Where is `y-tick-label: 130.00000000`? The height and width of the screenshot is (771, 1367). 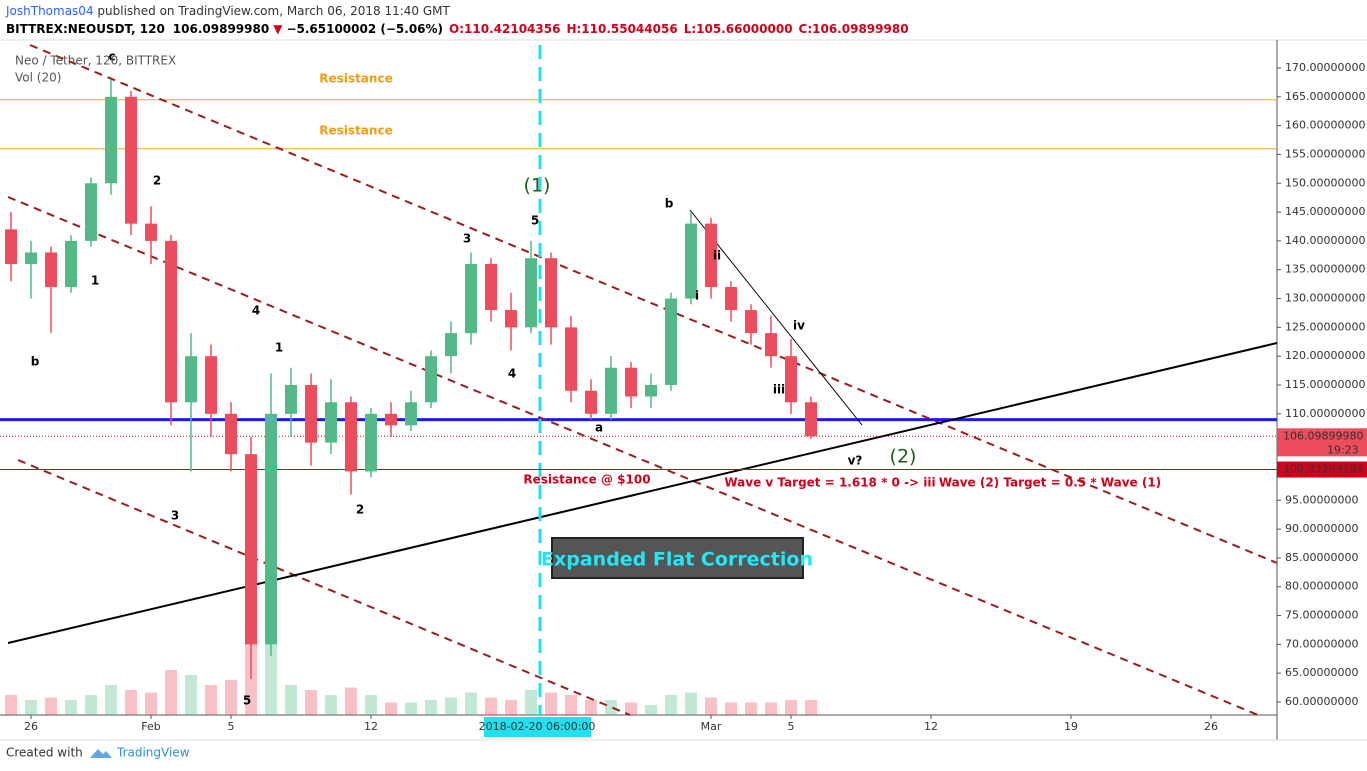 y-tick-label: 130.00000000 is located at coordinates (1325, 298).